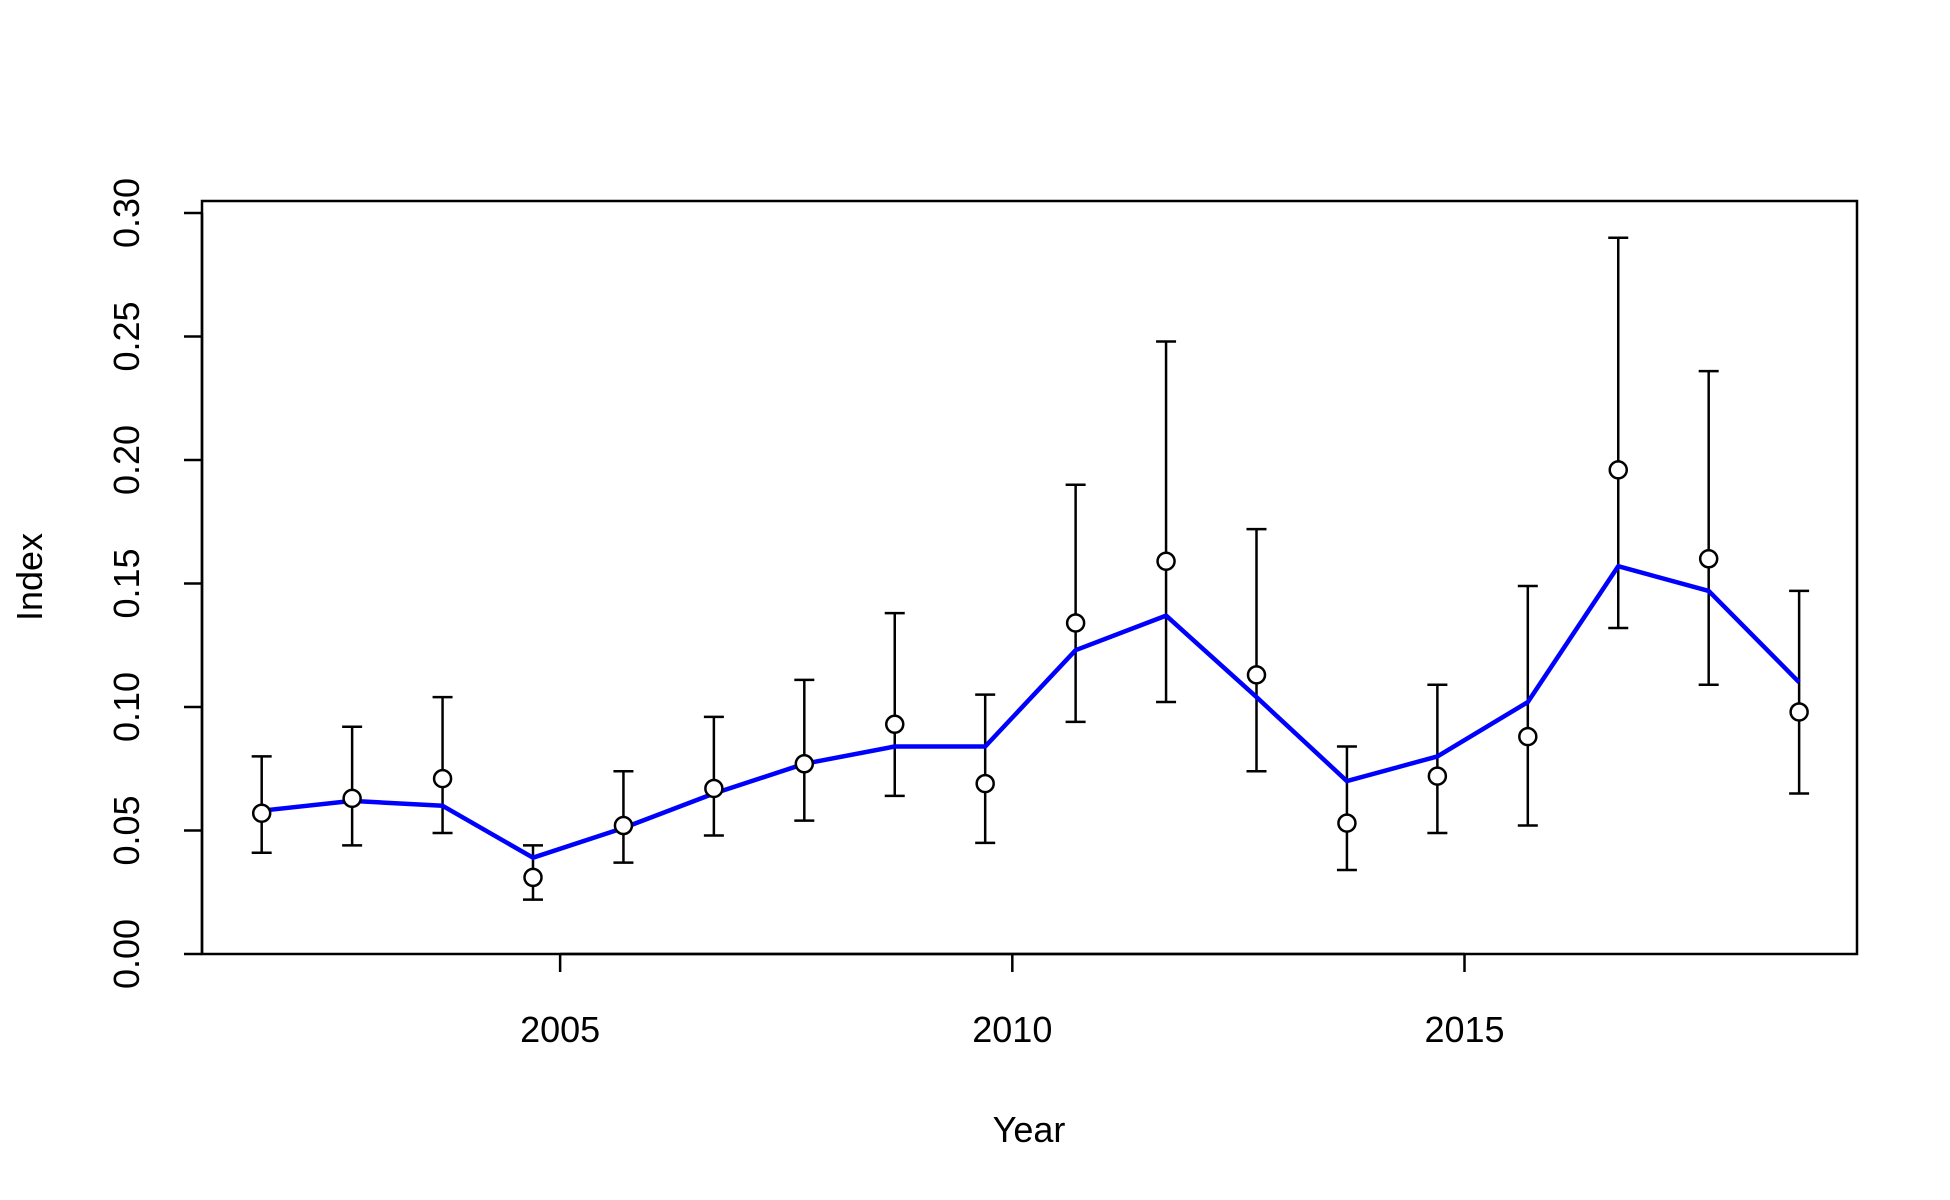 The height and width of the screenshot is (1200, 1950). I want to click on y-tick-label: 0.25, so click(126, 336).